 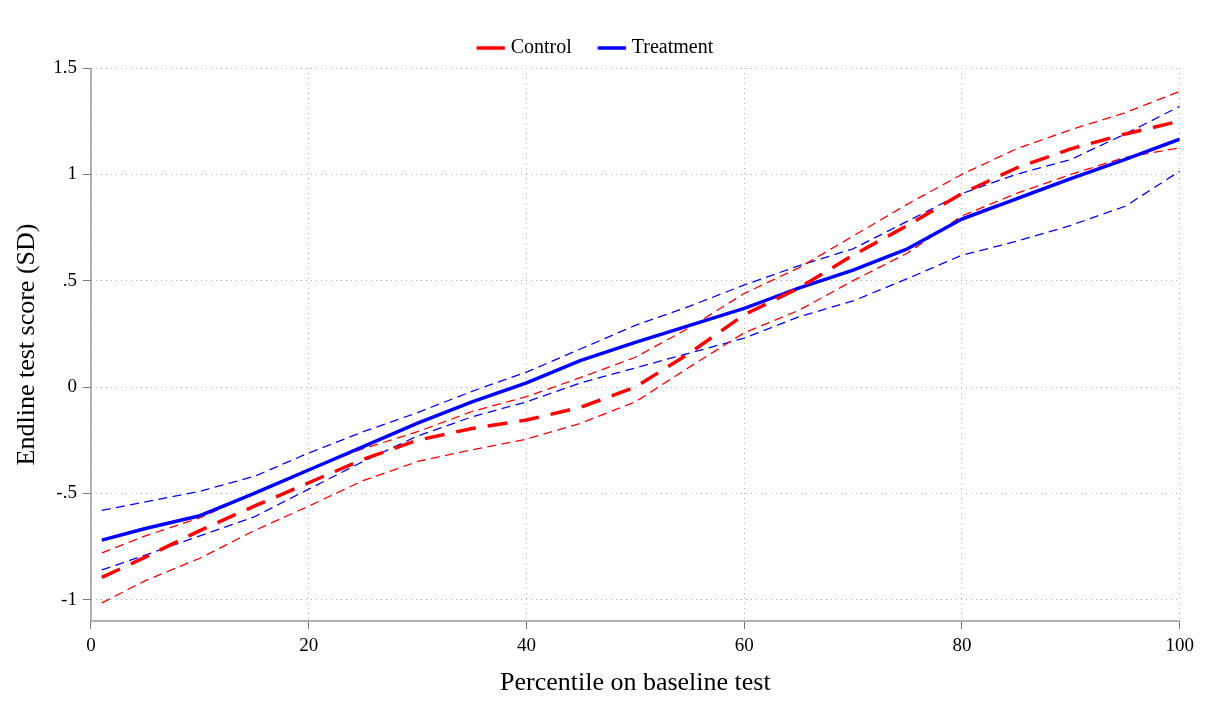 What do you see at coordinates (91, 645) in the screenshot?
I see `x-tick-label: 0` at bounding box center [91, 645].